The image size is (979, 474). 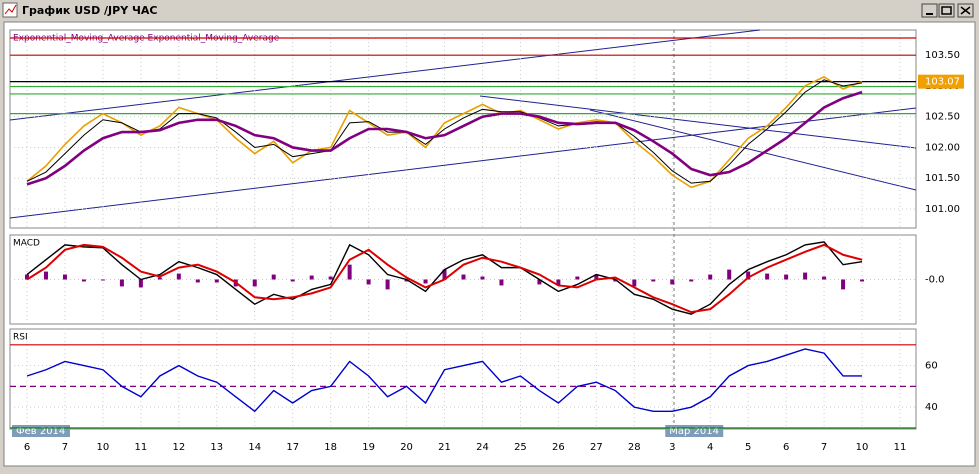 I want to click on title-bar, so click(x=489, y=10).